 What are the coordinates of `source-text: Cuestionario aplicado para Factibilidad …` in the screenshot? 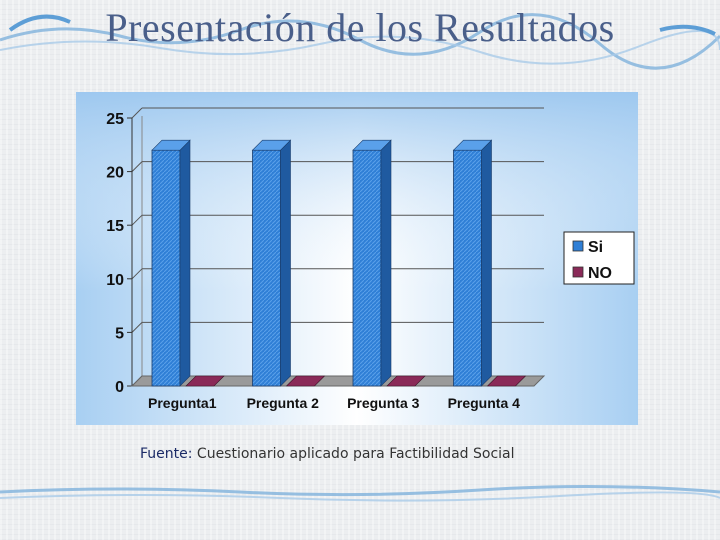 It's located at (355, 454).